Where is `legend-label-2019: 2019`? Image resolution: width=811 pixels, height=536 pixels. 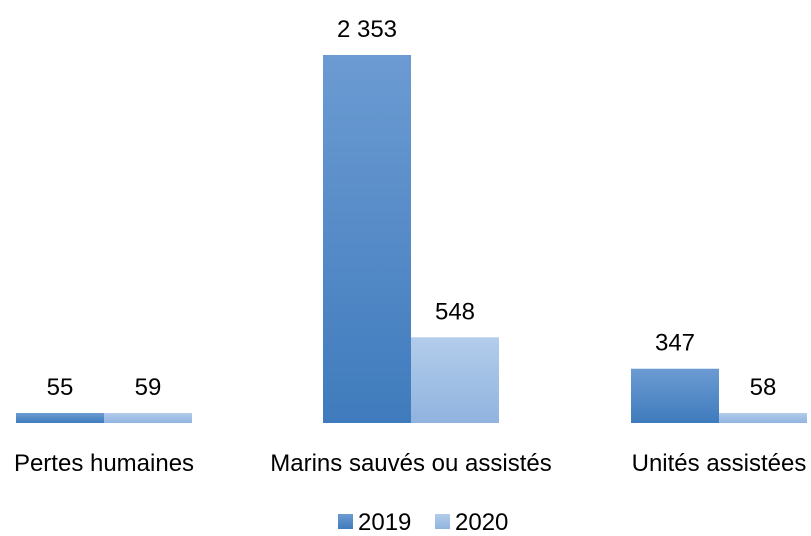
legend-label-2019: 2019 is located at coordinates (384, 522).